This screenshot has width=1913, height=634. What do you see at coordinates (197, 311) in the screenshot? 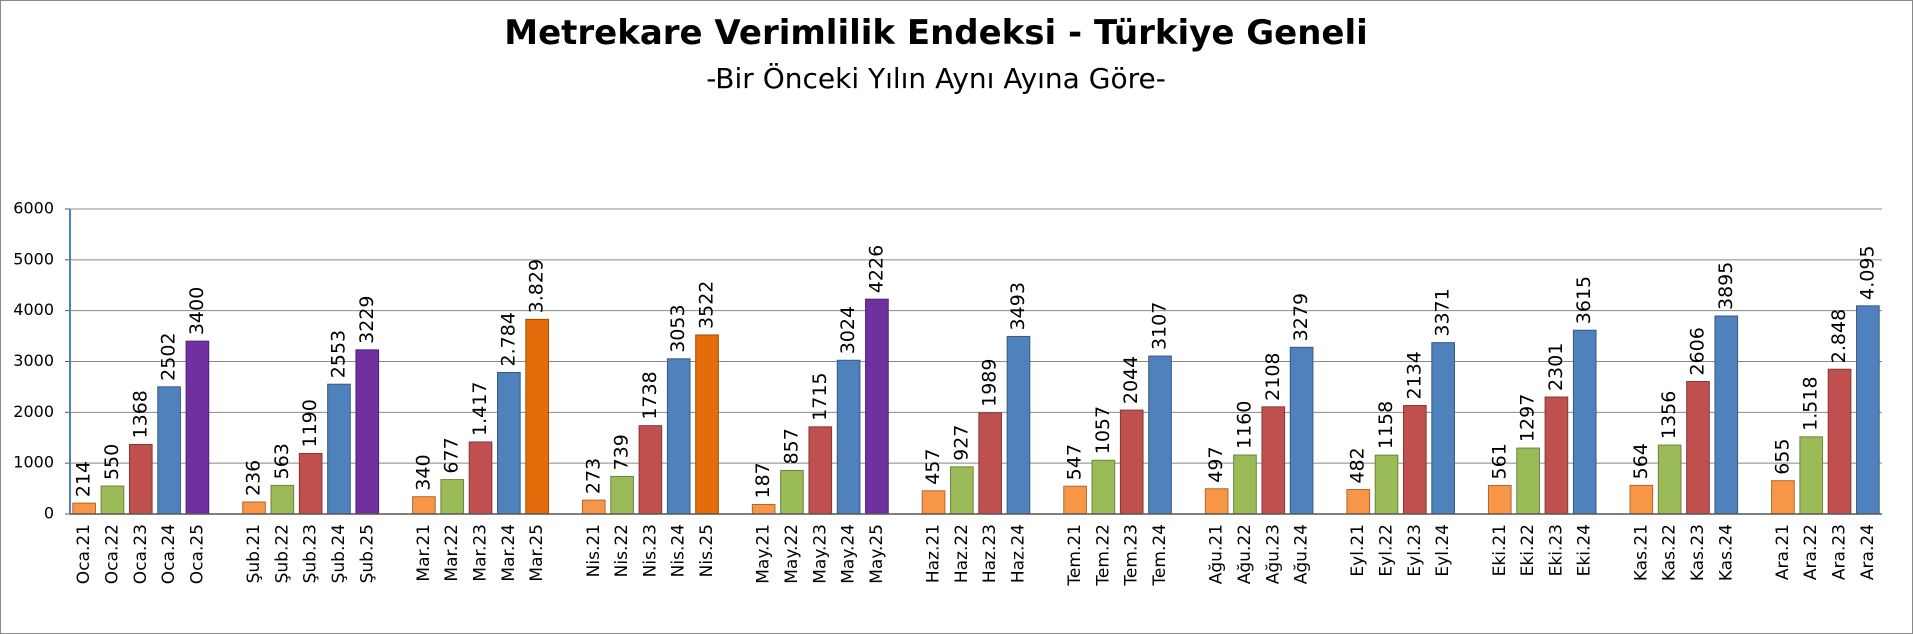
I see `value-label: 3400` at bounding box center [197, 311].